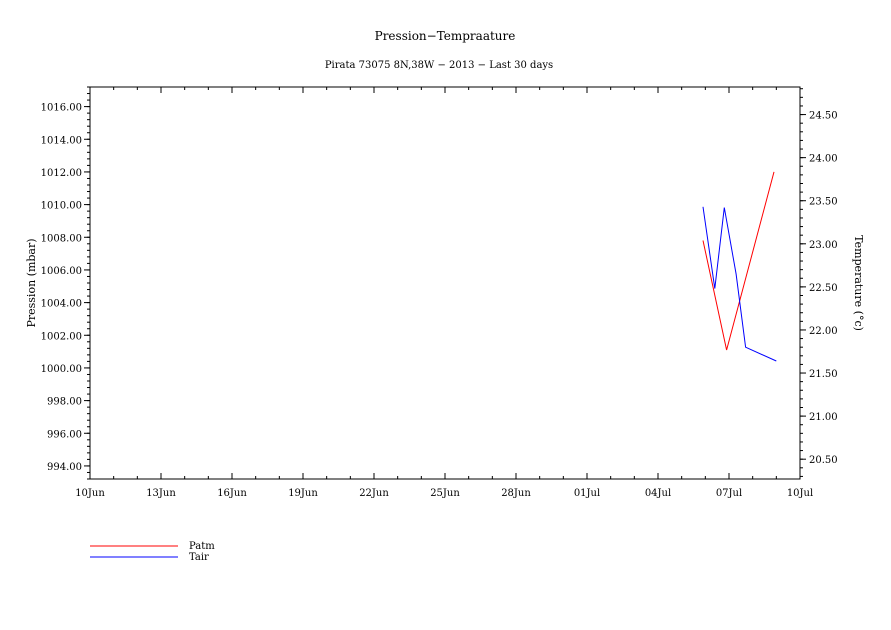  What do you see at coordinates (823, 331) in the screenshot?
I see `y-right-tick-label: 22.00` at bounding box center [823, 331].